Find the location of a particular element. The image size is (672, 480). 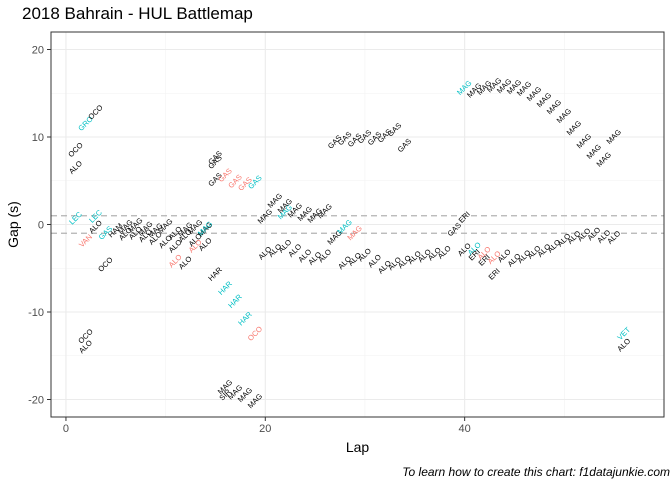

y-tick-label: -20 is located at coordinates (36, 401).